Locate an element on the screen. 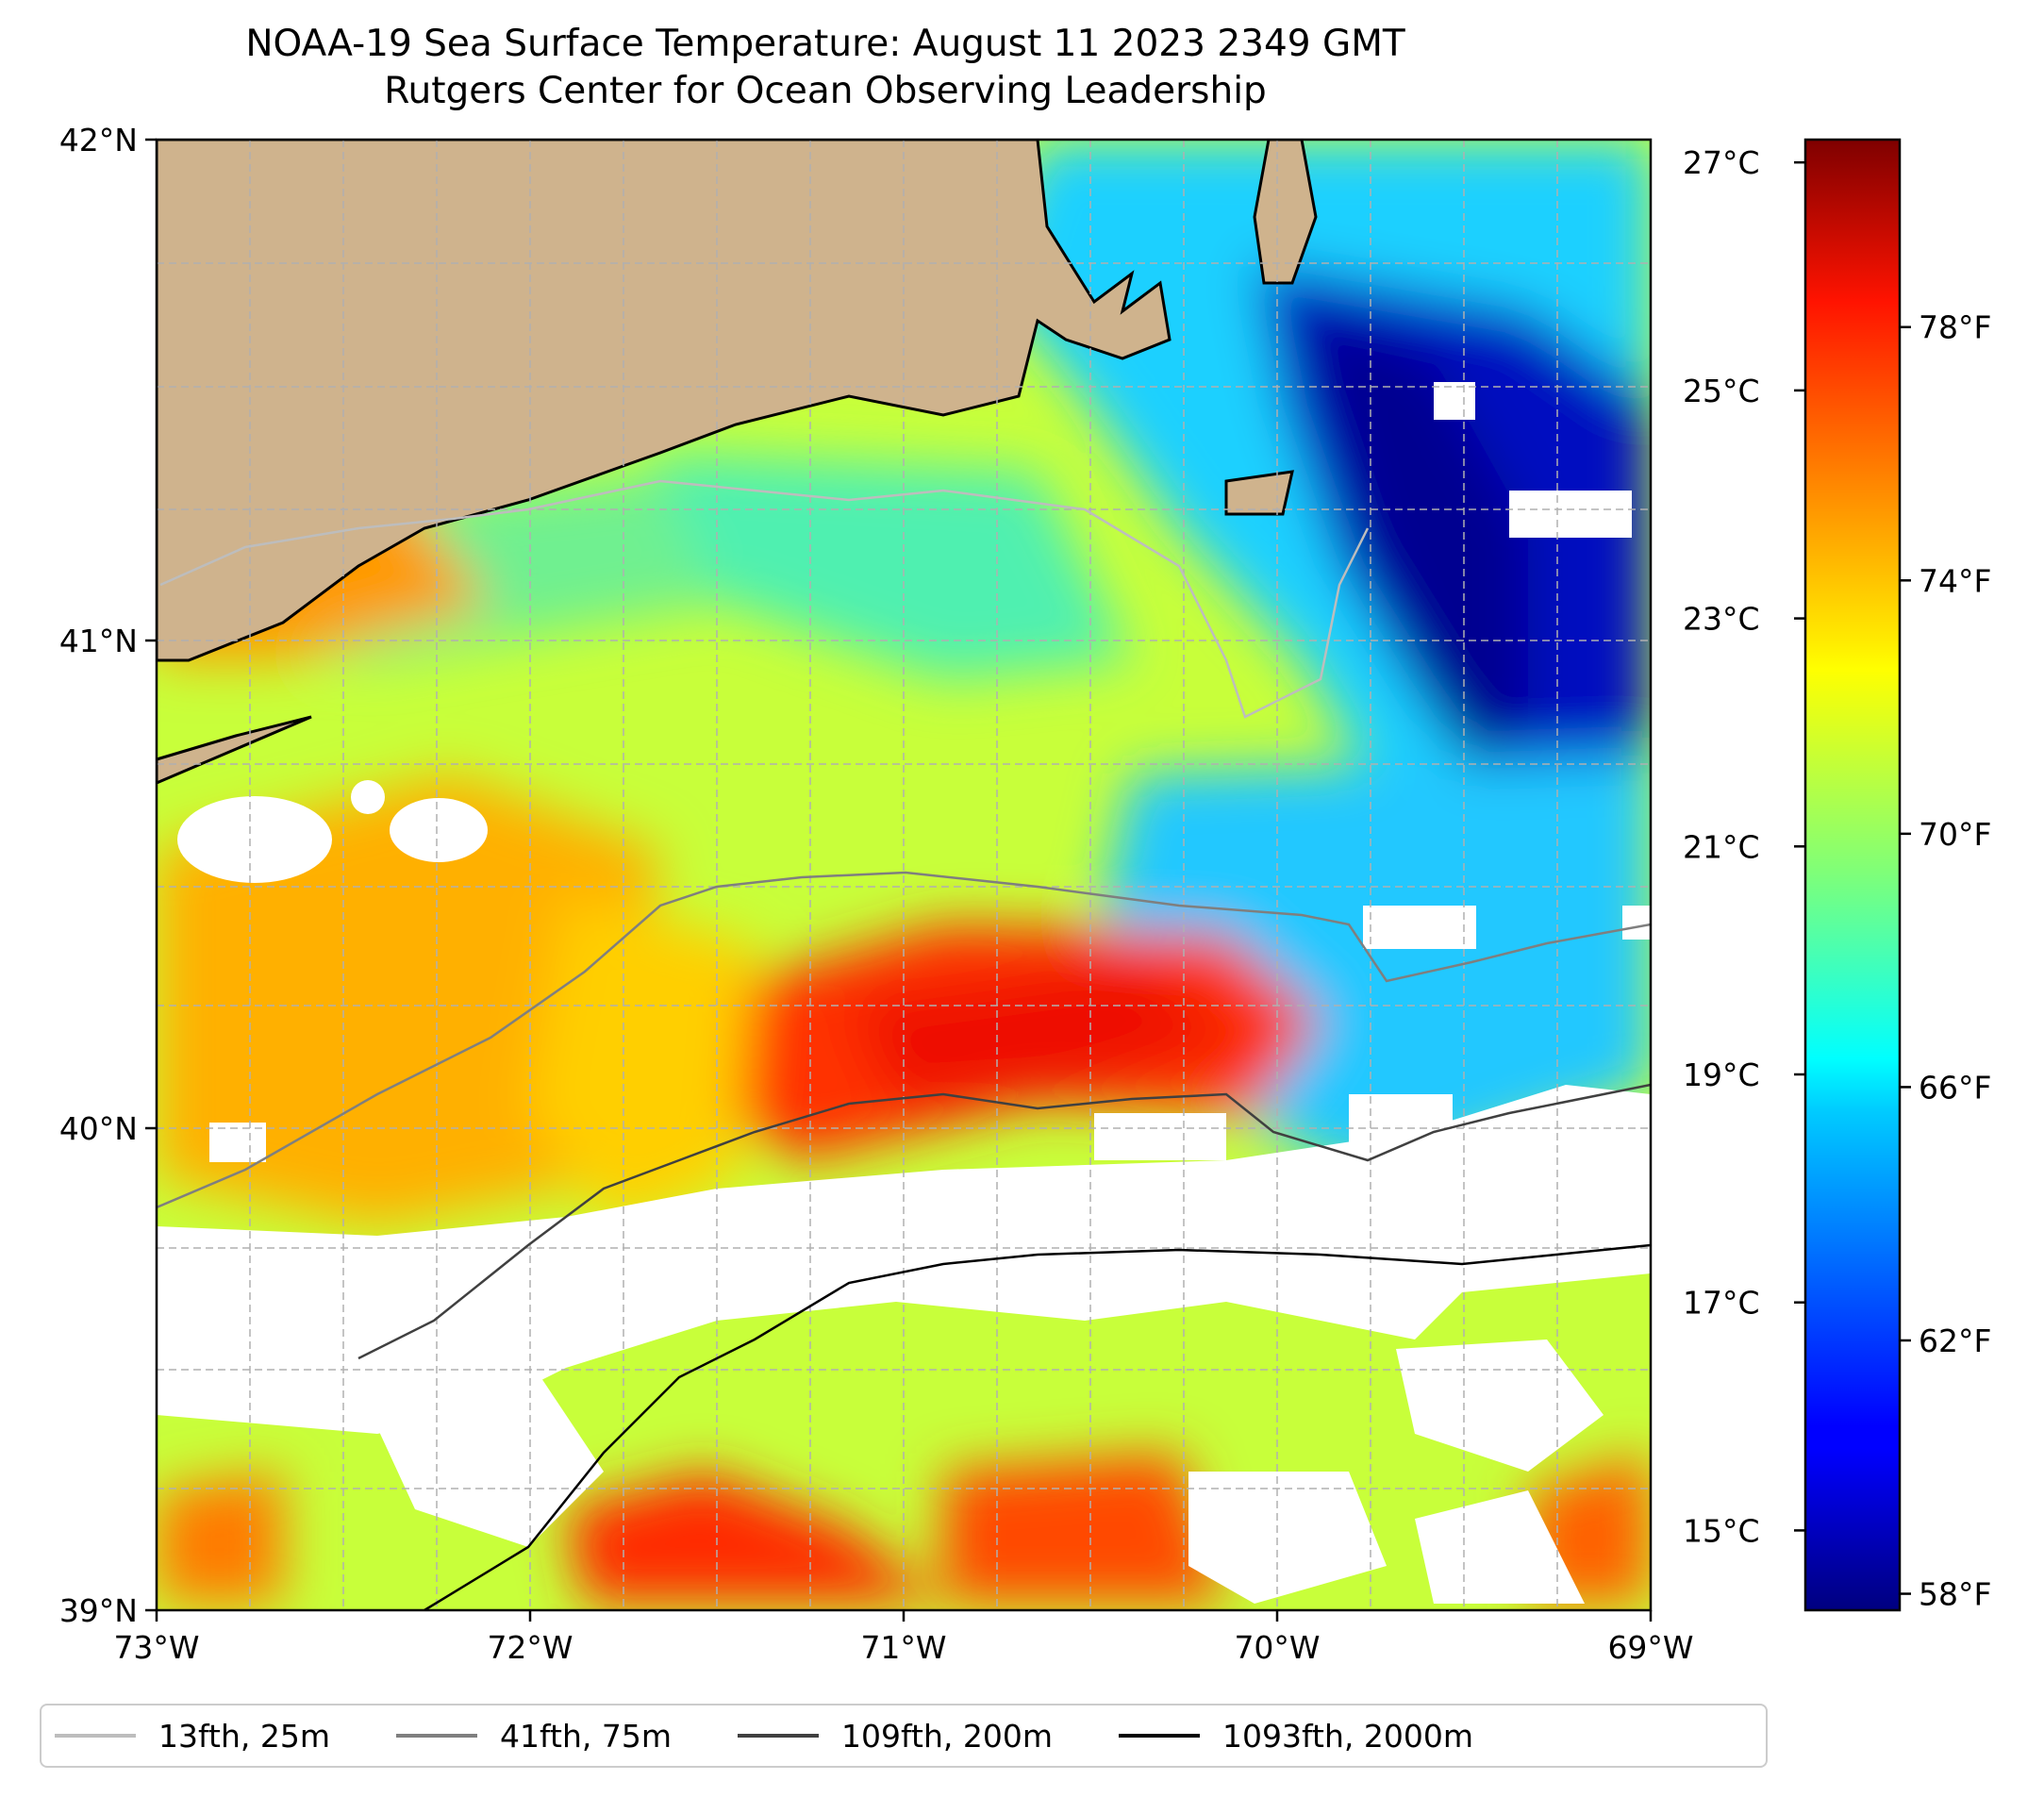 Image resolution: width=2044 pixels, height=1797 pixels. legend-item-2000m: 1093fth, 2000m is located at coordinates (1296, 1736).